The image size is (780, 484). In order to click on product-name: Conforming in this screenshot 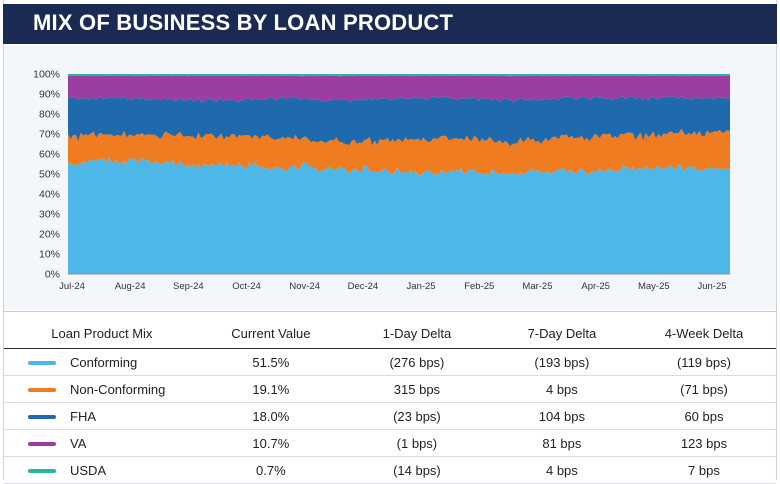, I will do `click(104, 363)`.